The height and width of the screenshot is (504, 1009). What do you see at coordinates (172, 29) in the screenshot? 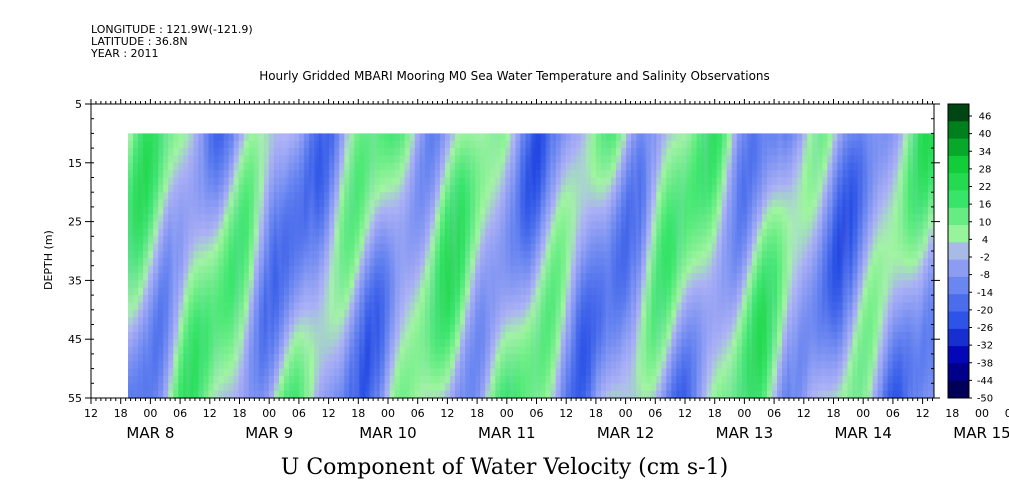
I see `longitude-label: LONGITUDE : 121.9W(-121.9)` at bounding box center [172, 29].